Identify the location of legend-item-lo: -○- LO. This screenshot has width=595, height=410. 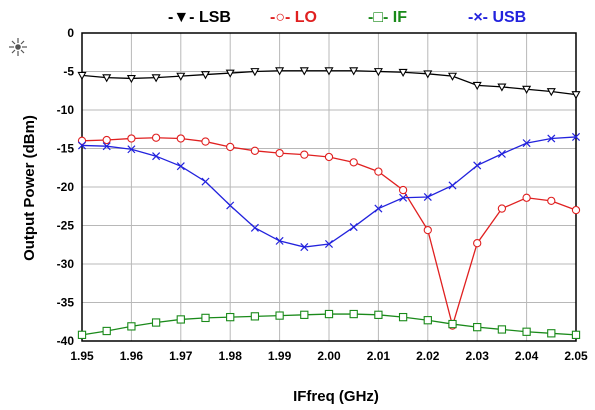
(293, 17).